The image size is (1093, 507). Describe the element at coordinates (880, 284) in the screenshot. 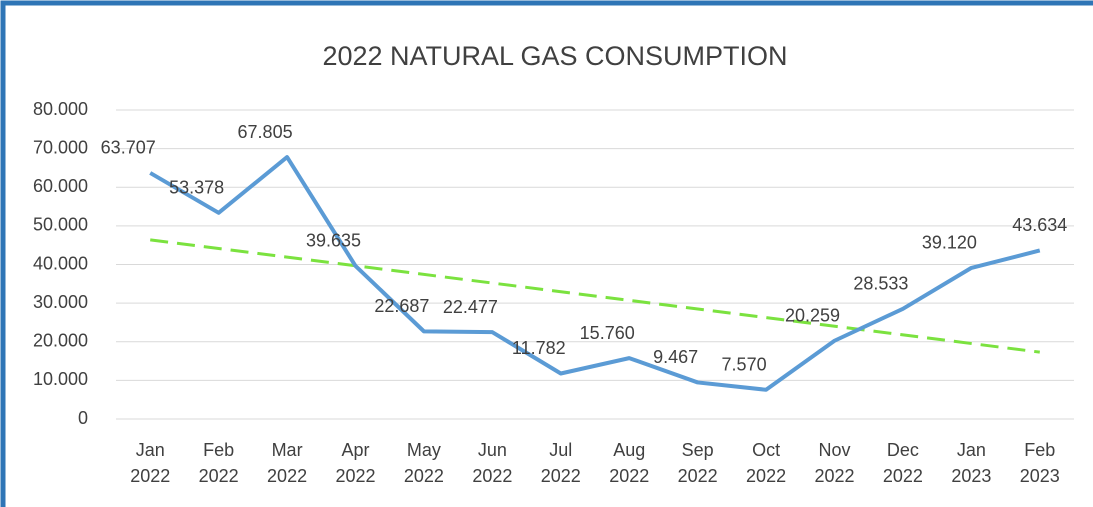

I see `data-label: 28.533` at that location.